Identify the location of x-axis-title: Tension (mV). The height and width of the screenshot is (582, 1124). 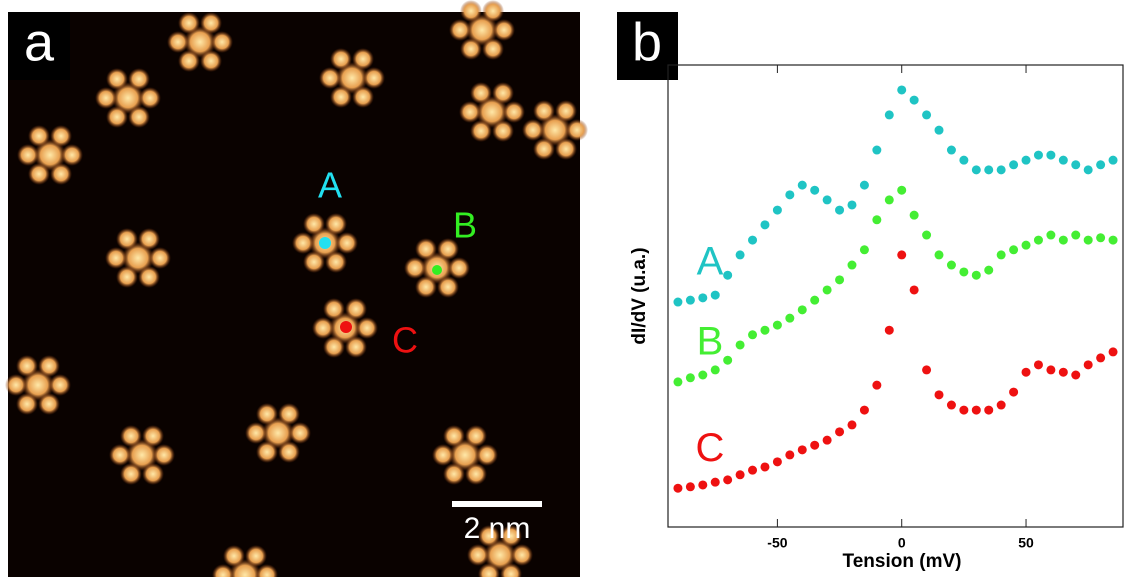
(902, 561).